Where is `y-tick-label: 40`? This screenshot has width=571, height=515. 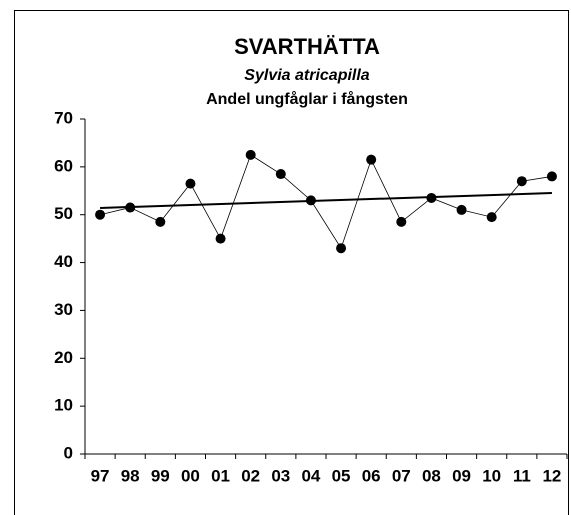 y-tick-label: 40 is located at coordinates (63, 261).